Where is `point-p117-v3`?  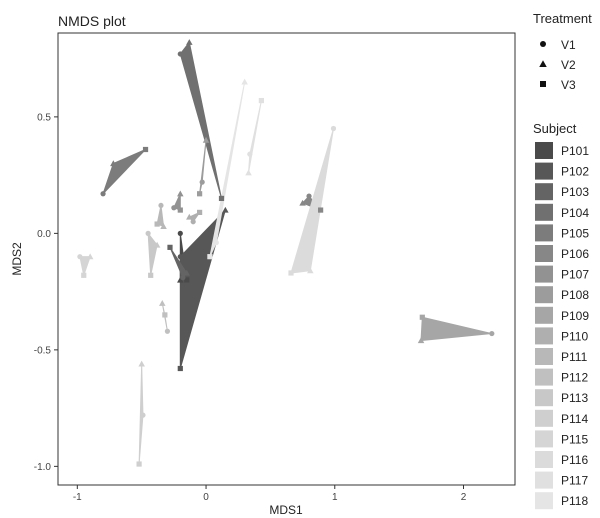
point-p117-v3 is located at coordinates (261, 100).